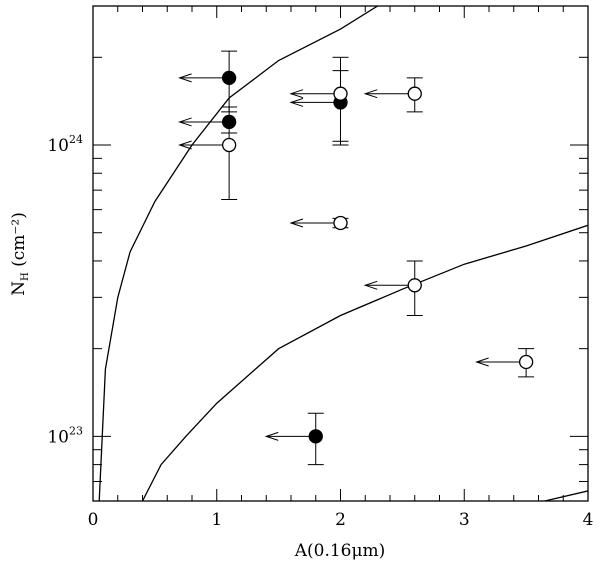  What do you see at coordinates (588, 520) in the screenshot?
I see `x-tick-label: 4` at bounding box center [588, 520].